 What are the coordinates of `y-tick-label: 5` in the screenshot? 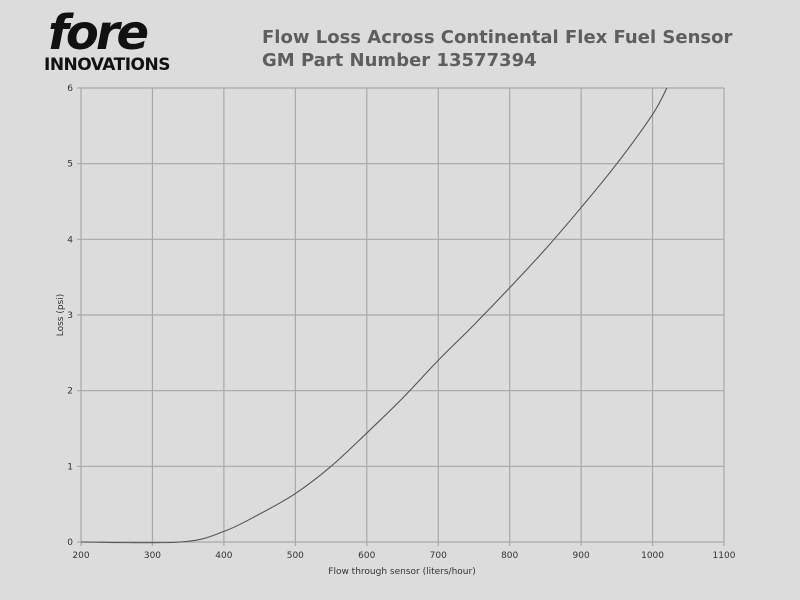 It's located at (70, 165).